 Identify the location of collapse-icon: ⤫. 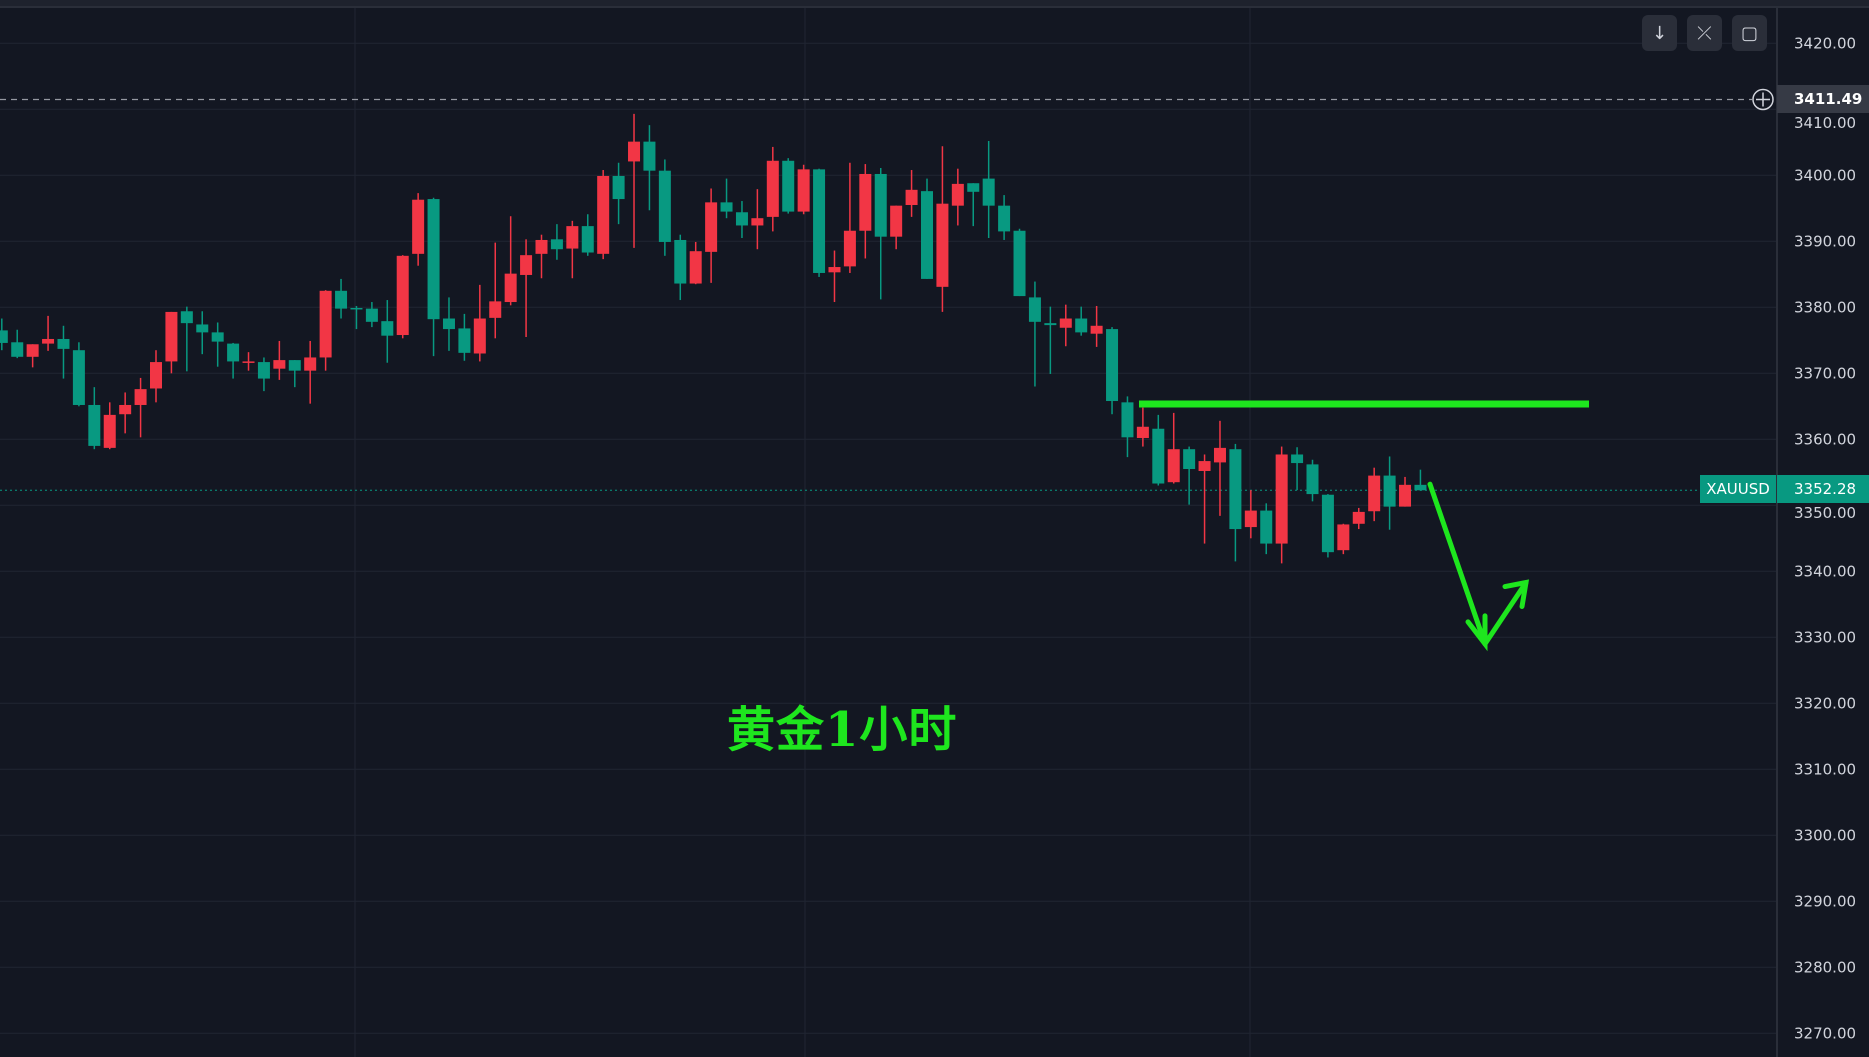
(1704, 33).